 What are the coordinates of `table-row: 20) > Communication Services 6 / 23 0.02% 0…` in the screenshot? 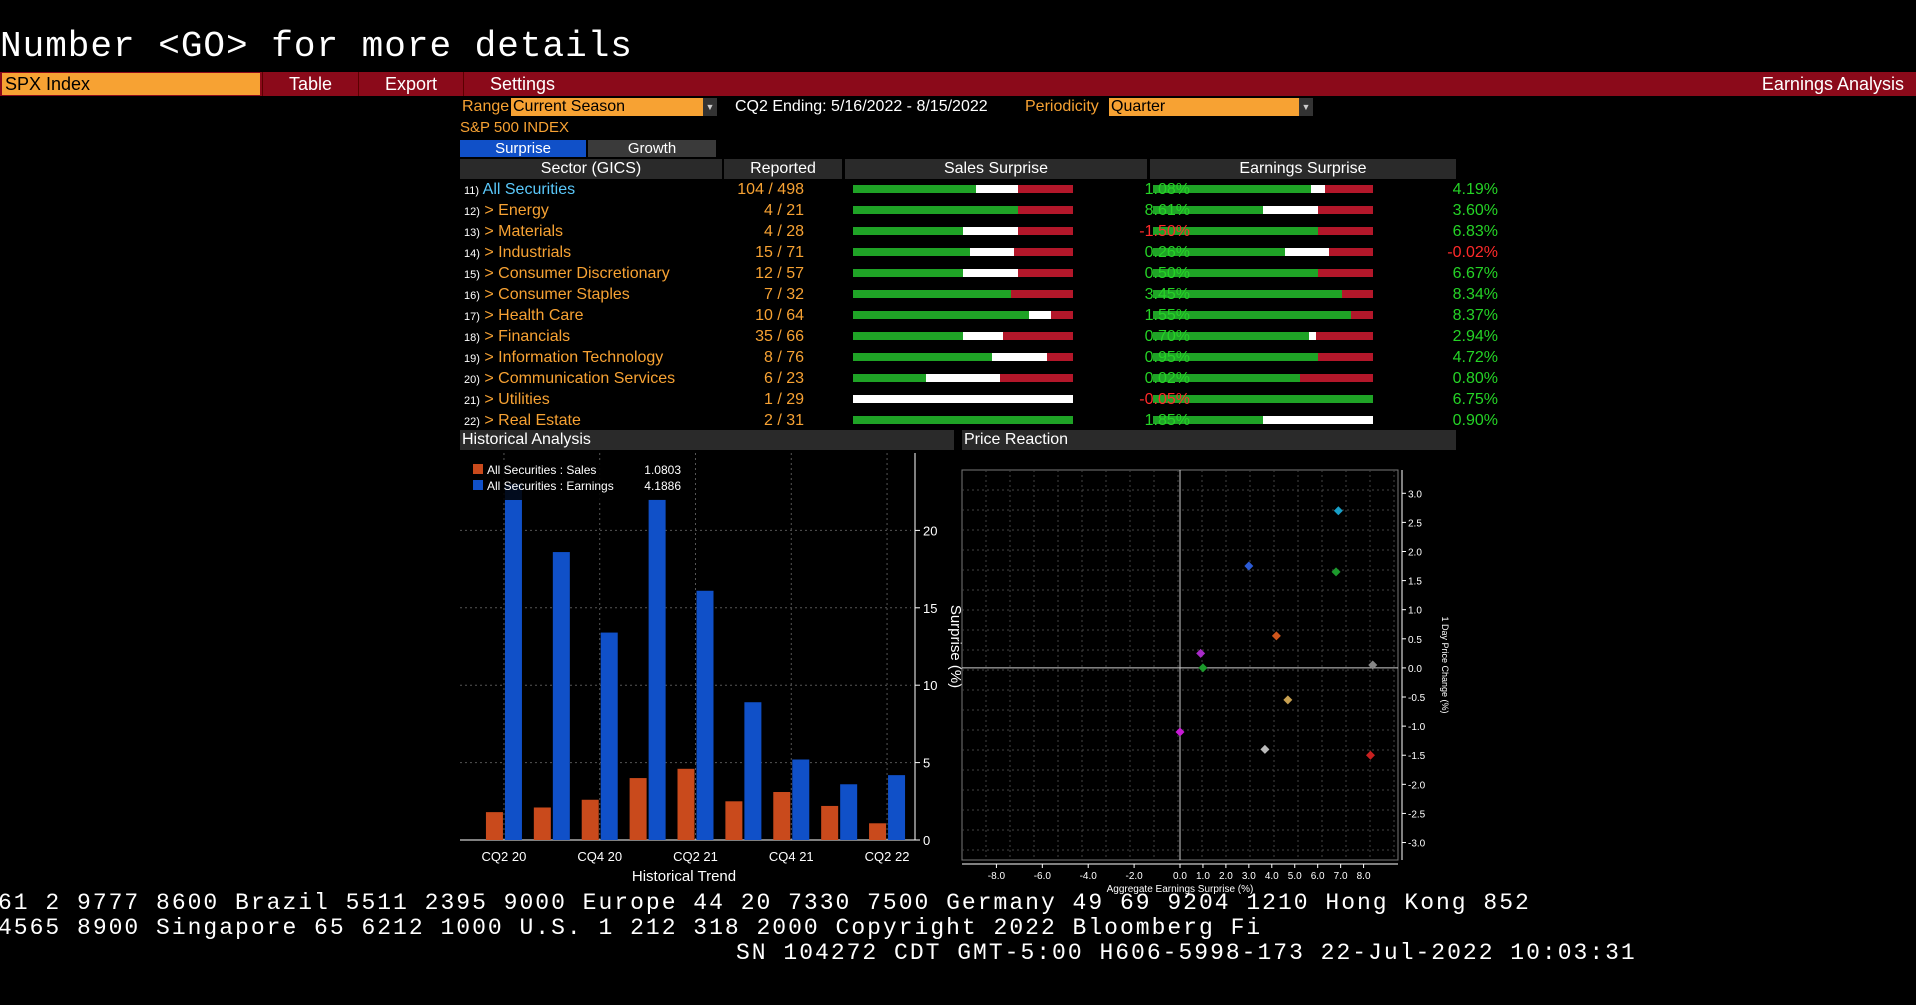 It's located at (979, 378).